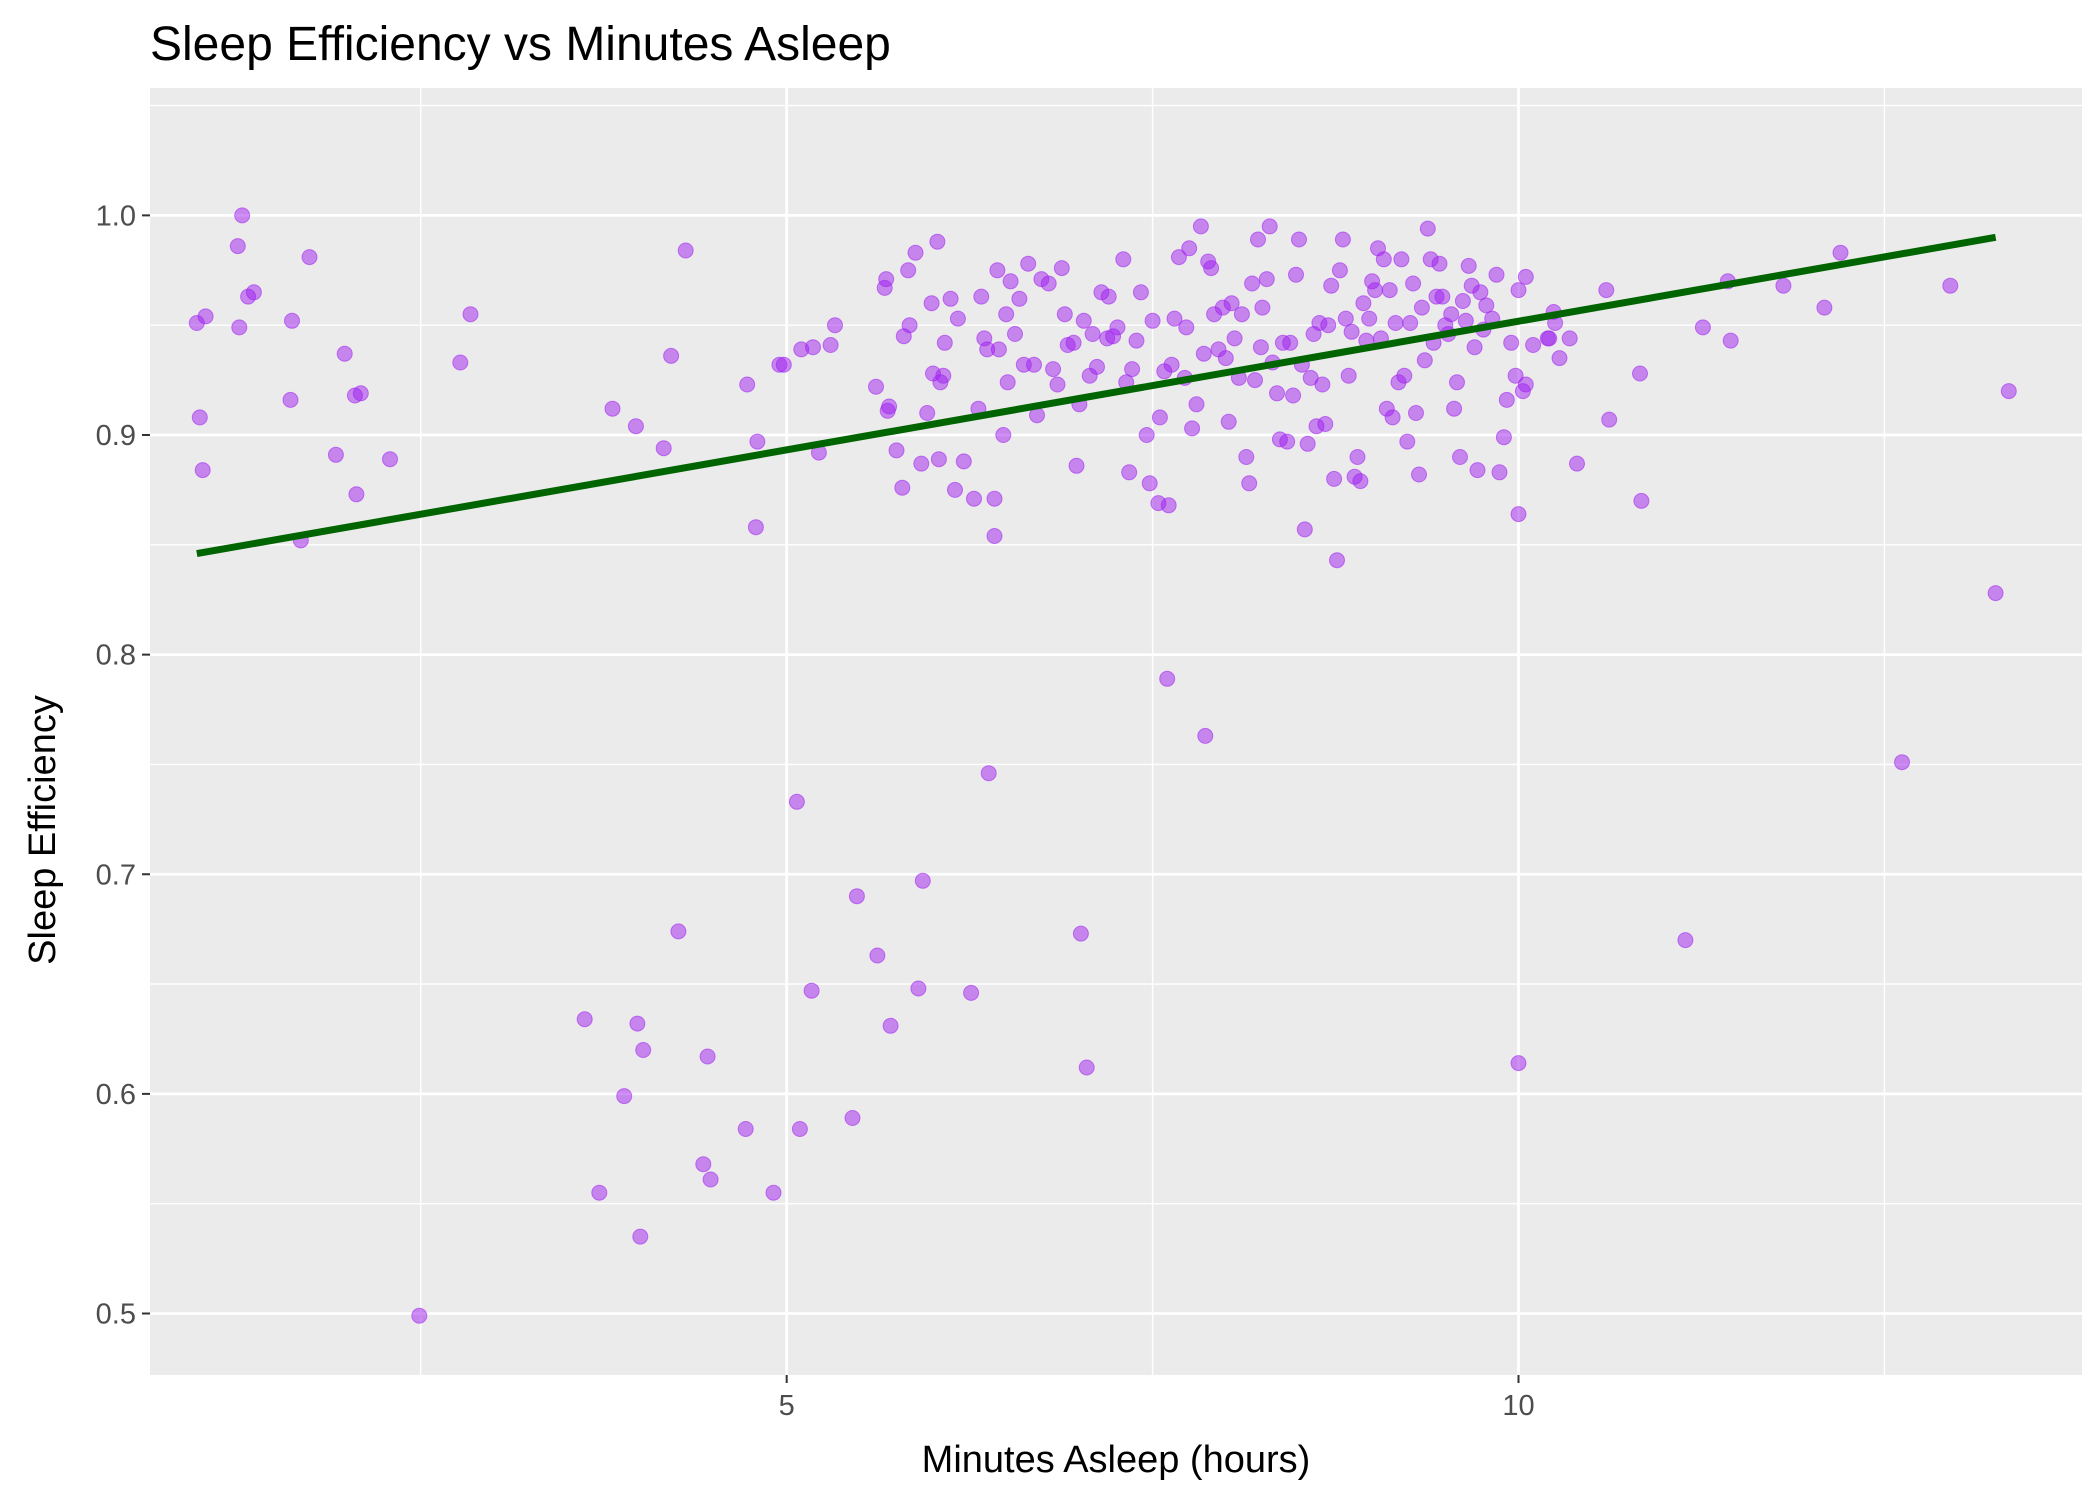  Describe the element at coordinates (43, 830) in the screenshot. I see `y-axis-title: Sleep Efficiency` at that location.